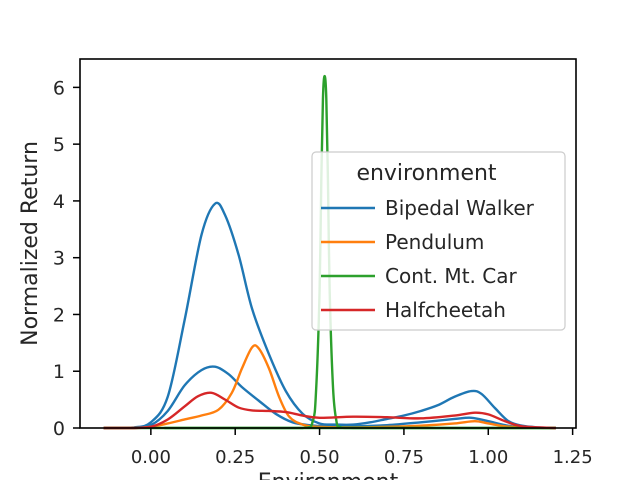 The width and height of the screenshot is (640, 480). I want to click on legend-box, so click(438, 241).